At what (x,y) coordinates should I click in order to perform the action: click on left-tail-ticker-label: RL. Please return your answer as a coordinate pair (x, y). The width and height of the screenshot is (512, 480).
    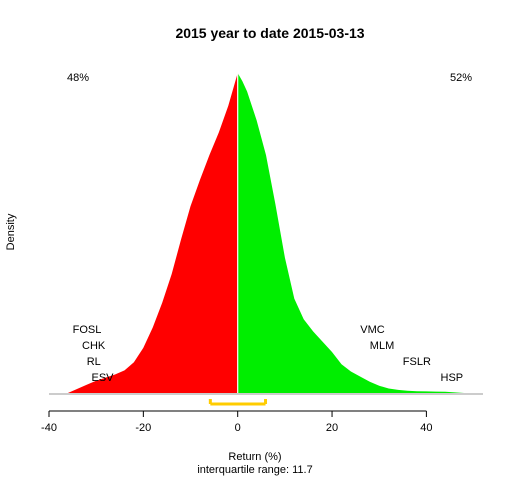
    Looking at the image, I should click on (94, 362).